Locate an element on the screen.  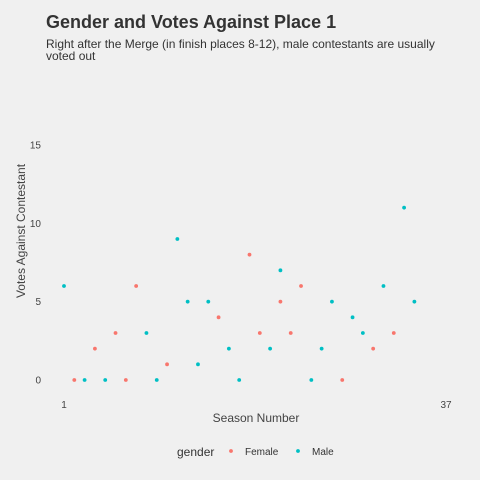
y-tick-label: 5 is located at coordinates (38, 302).